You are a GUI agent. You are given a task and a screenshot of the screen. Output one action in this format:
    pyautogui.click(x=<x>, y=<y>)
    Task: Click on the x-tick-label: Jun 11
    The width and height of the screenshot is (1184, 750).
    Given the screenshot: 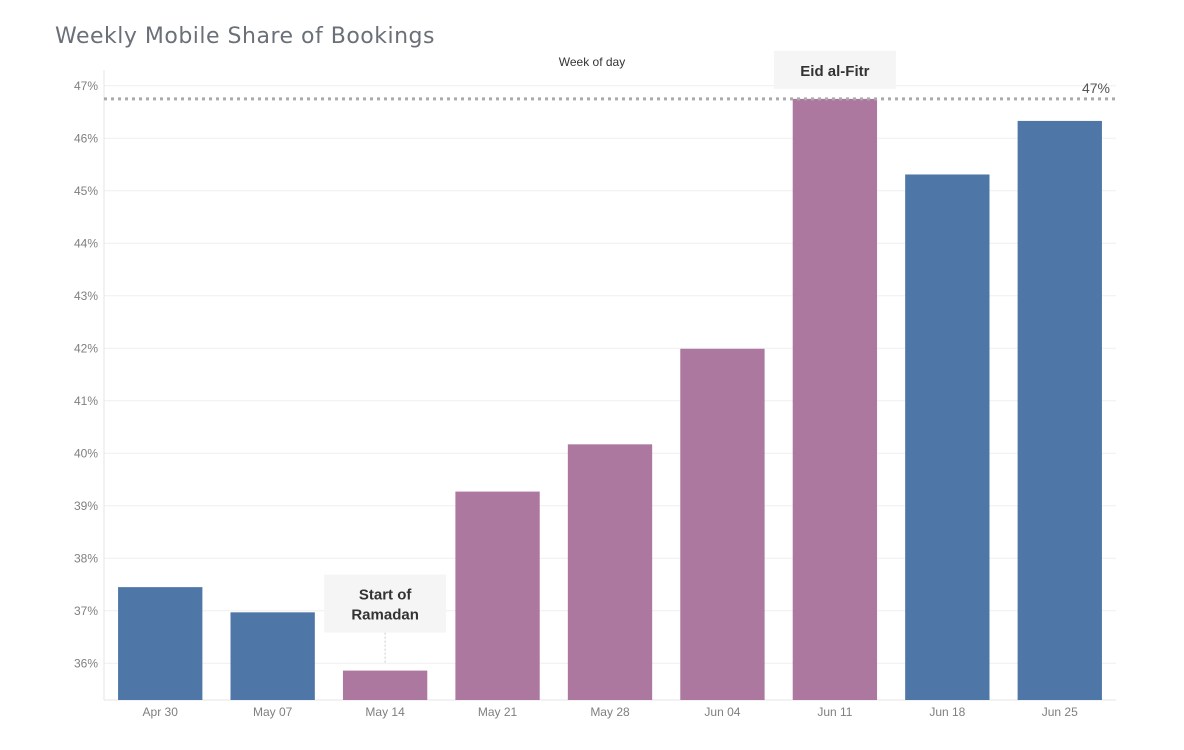 What is the action you would take?
    pyautogui.click(x=834, y=712)
    